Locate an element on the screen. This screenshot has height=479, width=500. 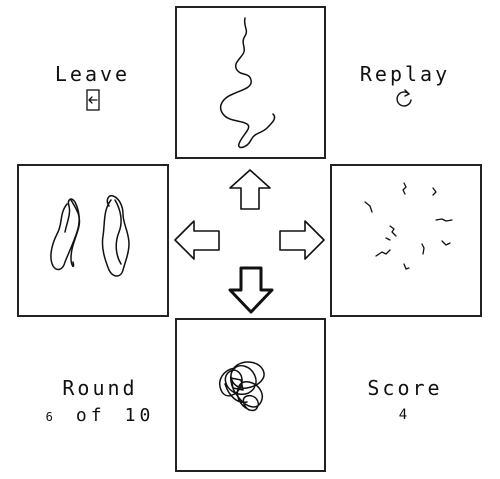
arrow-left-button is located at coordinates (197, 240).